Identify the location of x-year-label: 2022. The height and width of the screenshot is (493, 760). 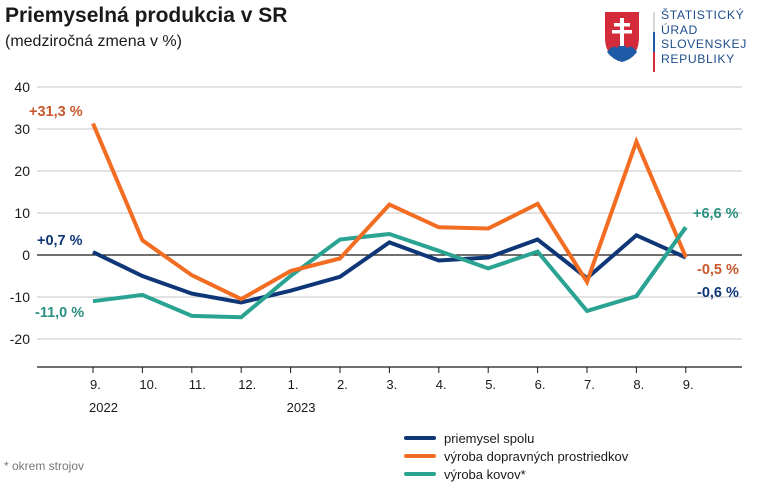
(103, 407).